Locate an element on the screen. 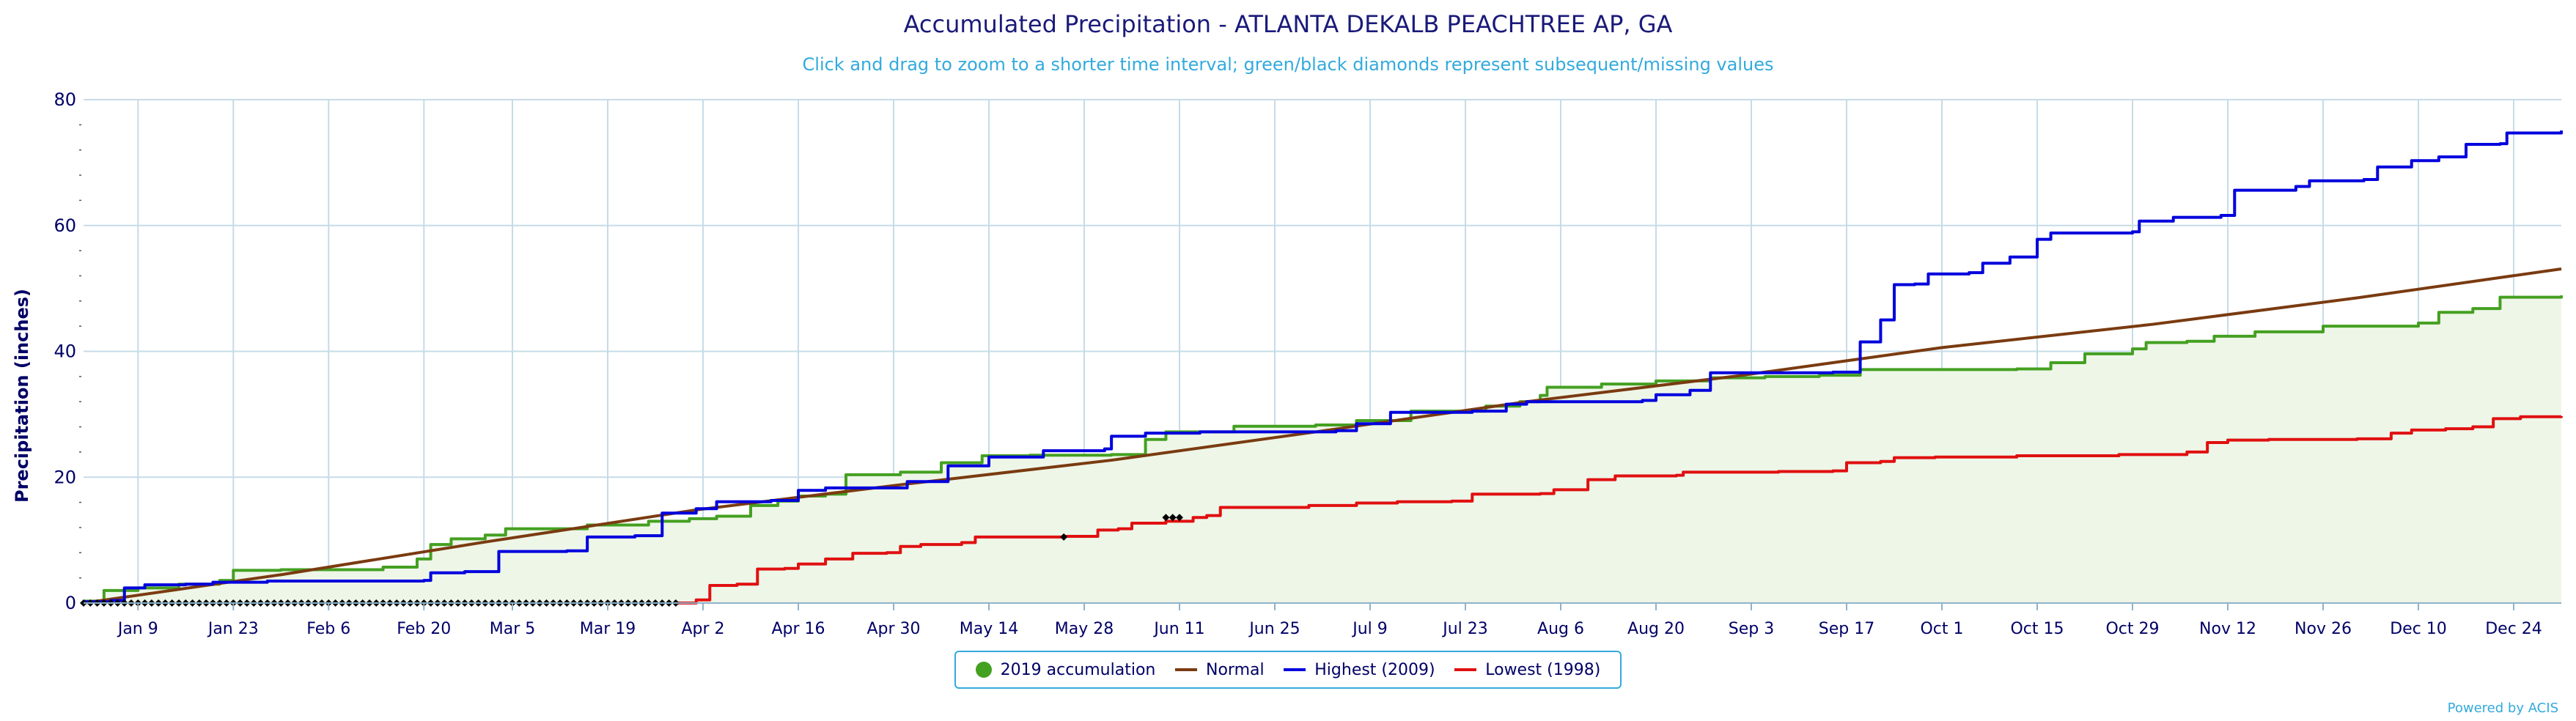 The width and height of the screenshot is (2576, 721). x-tick-label: Mar 19 is located at coordinates (608, 629).